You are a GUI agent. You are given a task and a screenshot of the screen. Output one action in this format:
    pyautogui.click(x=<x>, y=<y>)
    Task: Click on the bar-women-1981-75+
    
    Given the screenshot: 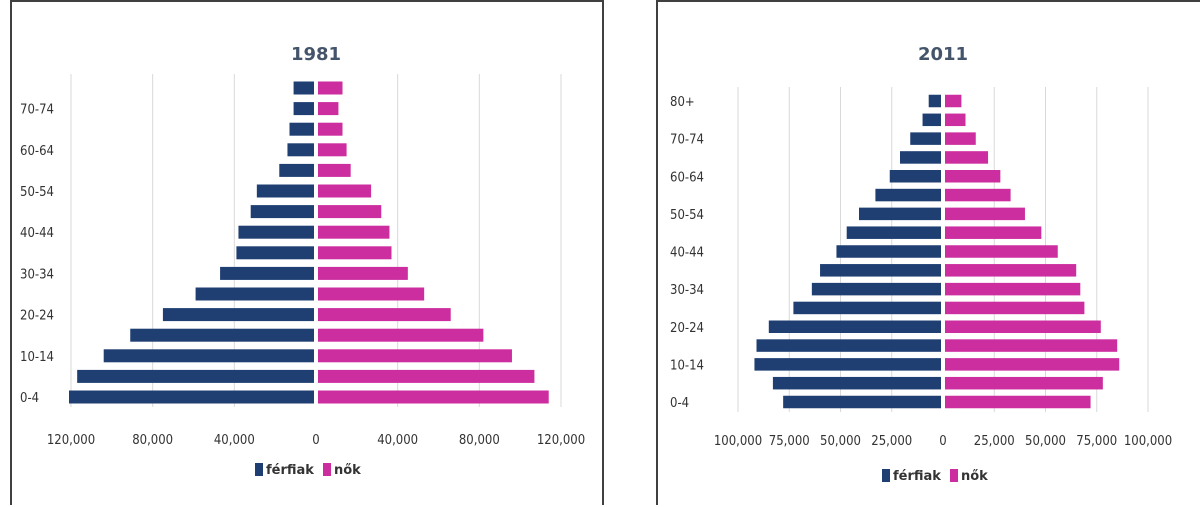 What is the action you would take?
    pyautogui.click(x=330, y=88)
    